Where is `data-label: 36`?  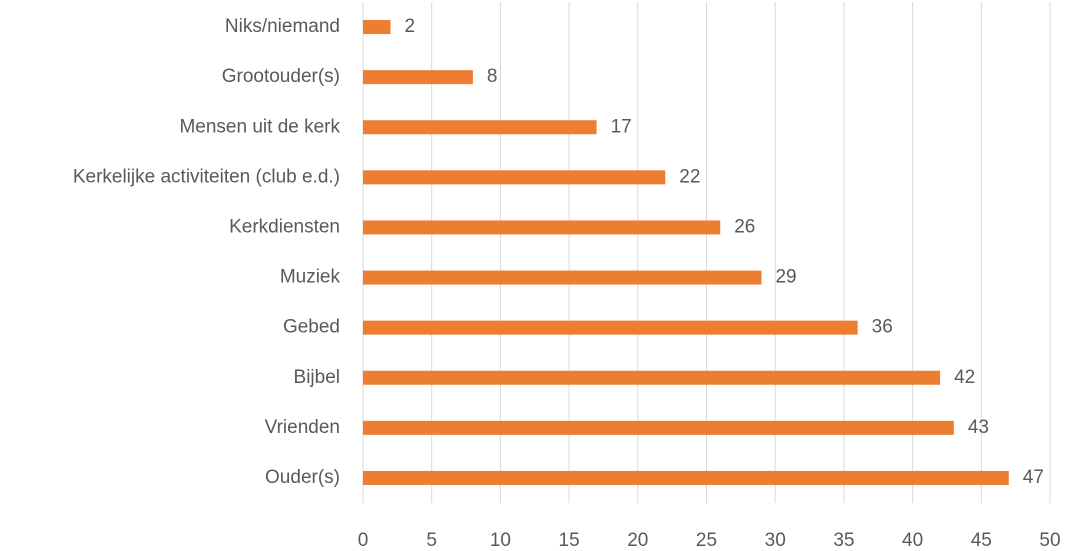 data-label: 36 is located at coordinates (882, 327).